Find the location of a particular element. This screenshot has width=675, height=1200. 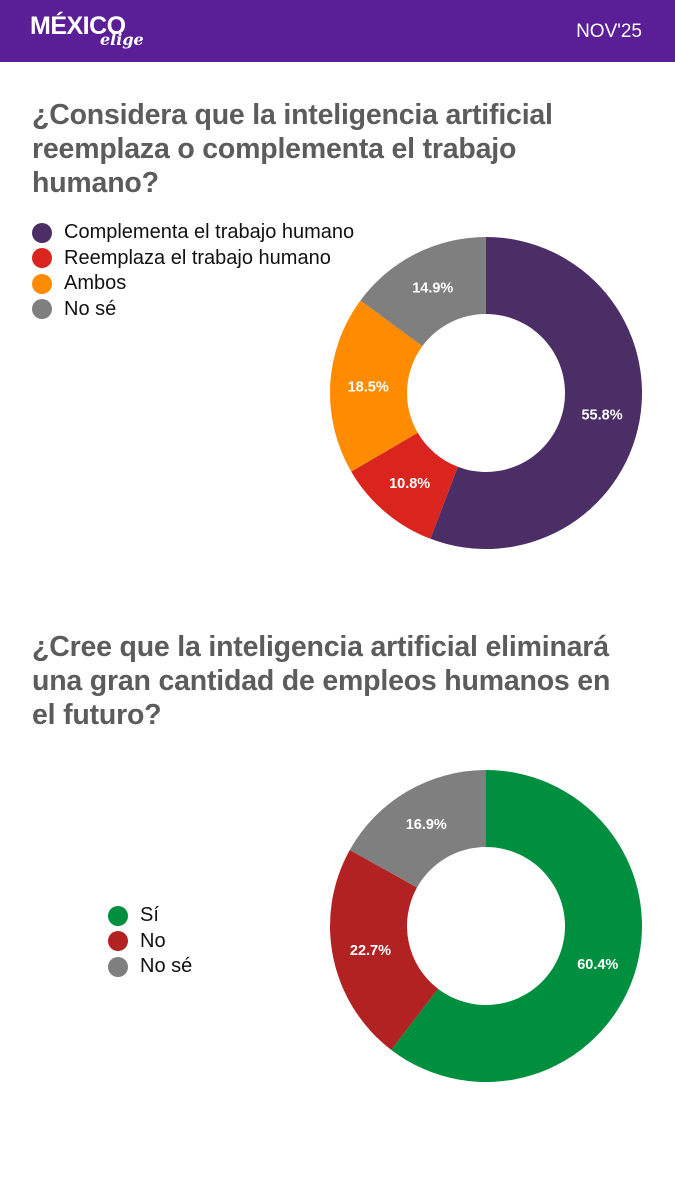

slice-label: 10.8% is located at coordinates (409, 484).